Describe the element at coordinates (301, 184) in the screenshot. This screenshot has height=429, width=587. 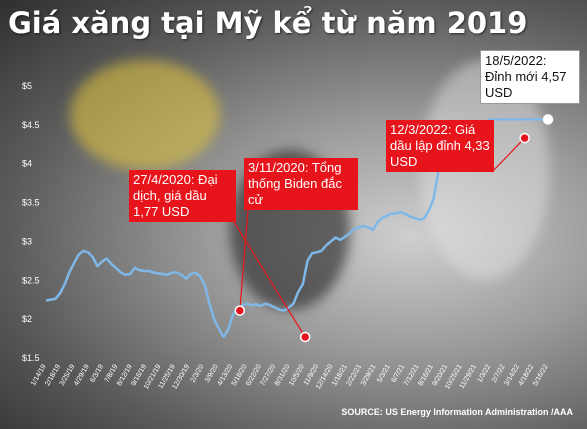
I see `annotation-election: 3/11/2020: Tổng thống Biden đắc cử` at that location.